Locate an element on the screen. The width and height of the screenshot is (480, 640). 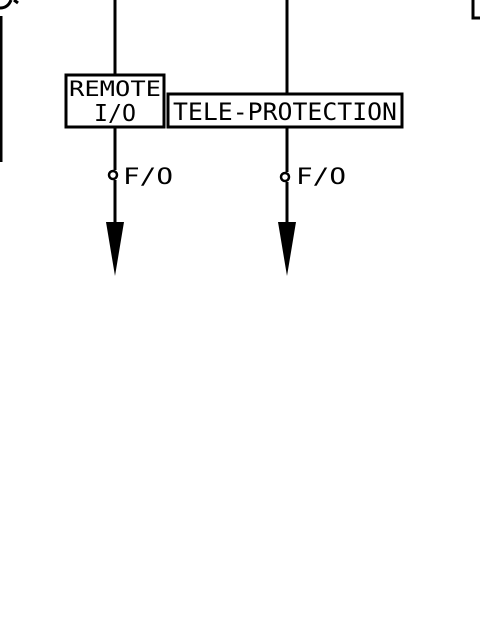
remote-io-box-border is located at coordinates (115, 101).